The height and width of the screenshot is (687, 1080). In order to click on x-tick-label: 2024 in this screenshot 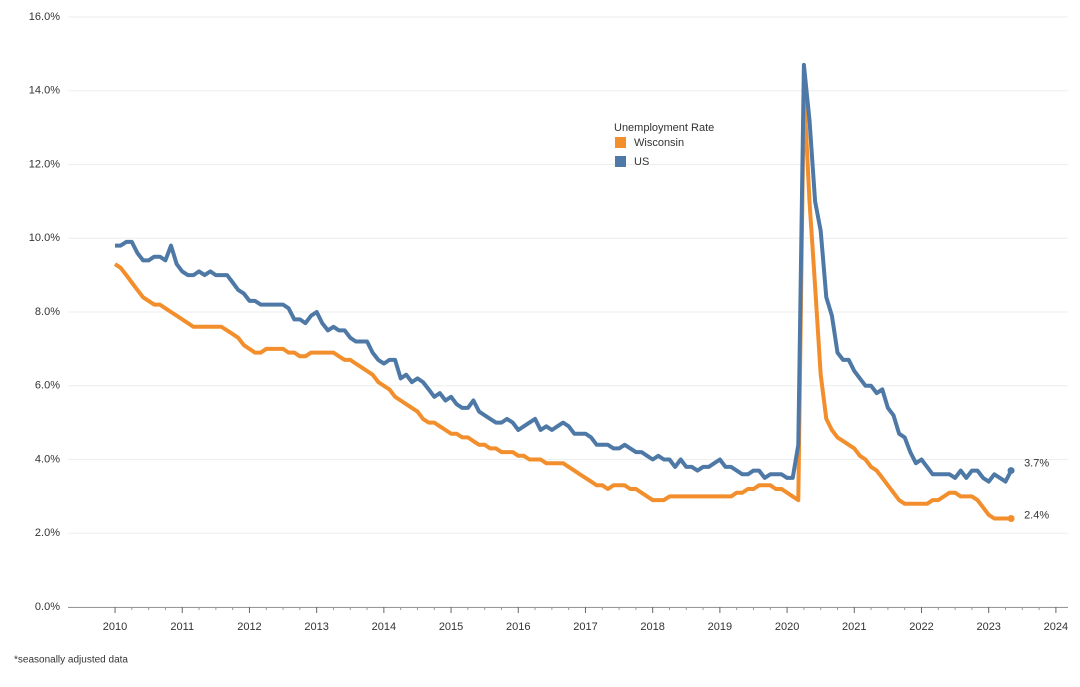, I will do `click(1056, 627)`.